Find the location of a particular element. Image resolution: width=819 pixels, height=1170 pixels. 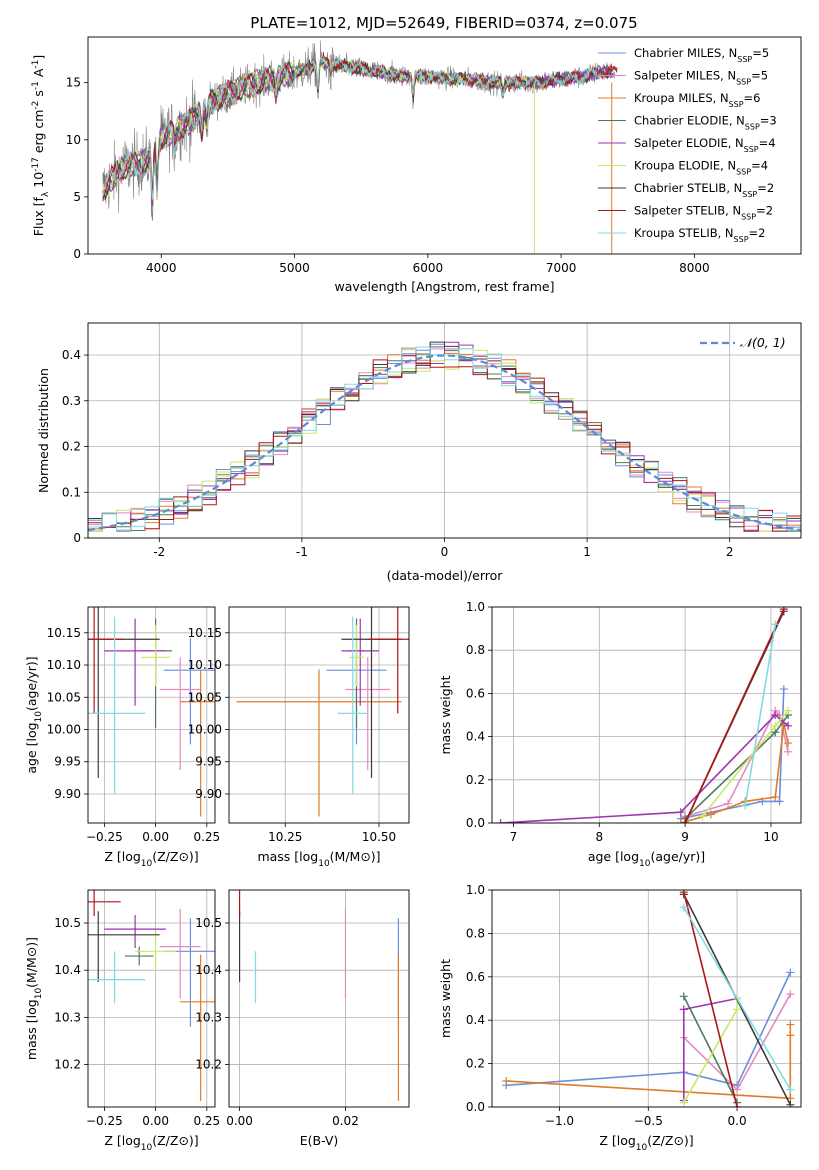

line-kroupa_elodie is located at coordinates (745, 763).